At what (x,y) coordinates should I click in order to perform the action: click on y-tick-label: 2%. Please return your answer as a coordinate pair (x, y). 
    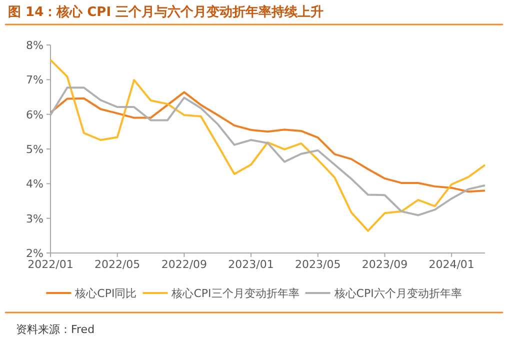
    Looking at the image, I should click on (35, 253).